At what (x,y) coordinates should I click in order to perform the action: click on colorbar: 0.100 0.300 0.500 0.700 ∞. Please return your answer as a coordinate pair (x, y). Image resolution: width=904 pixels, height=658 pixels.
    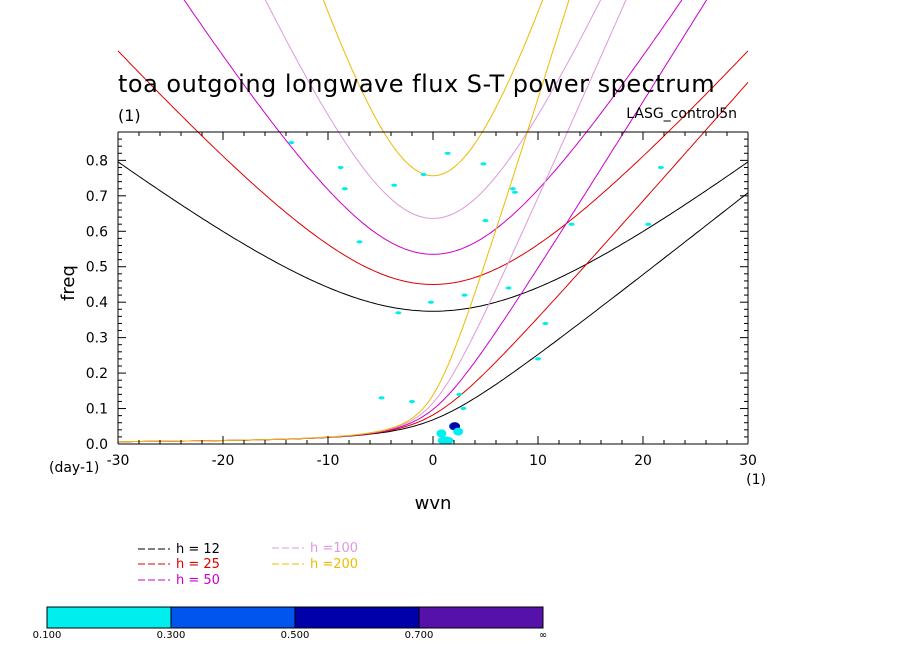
    Looking at the image, I should click on (290, 623).